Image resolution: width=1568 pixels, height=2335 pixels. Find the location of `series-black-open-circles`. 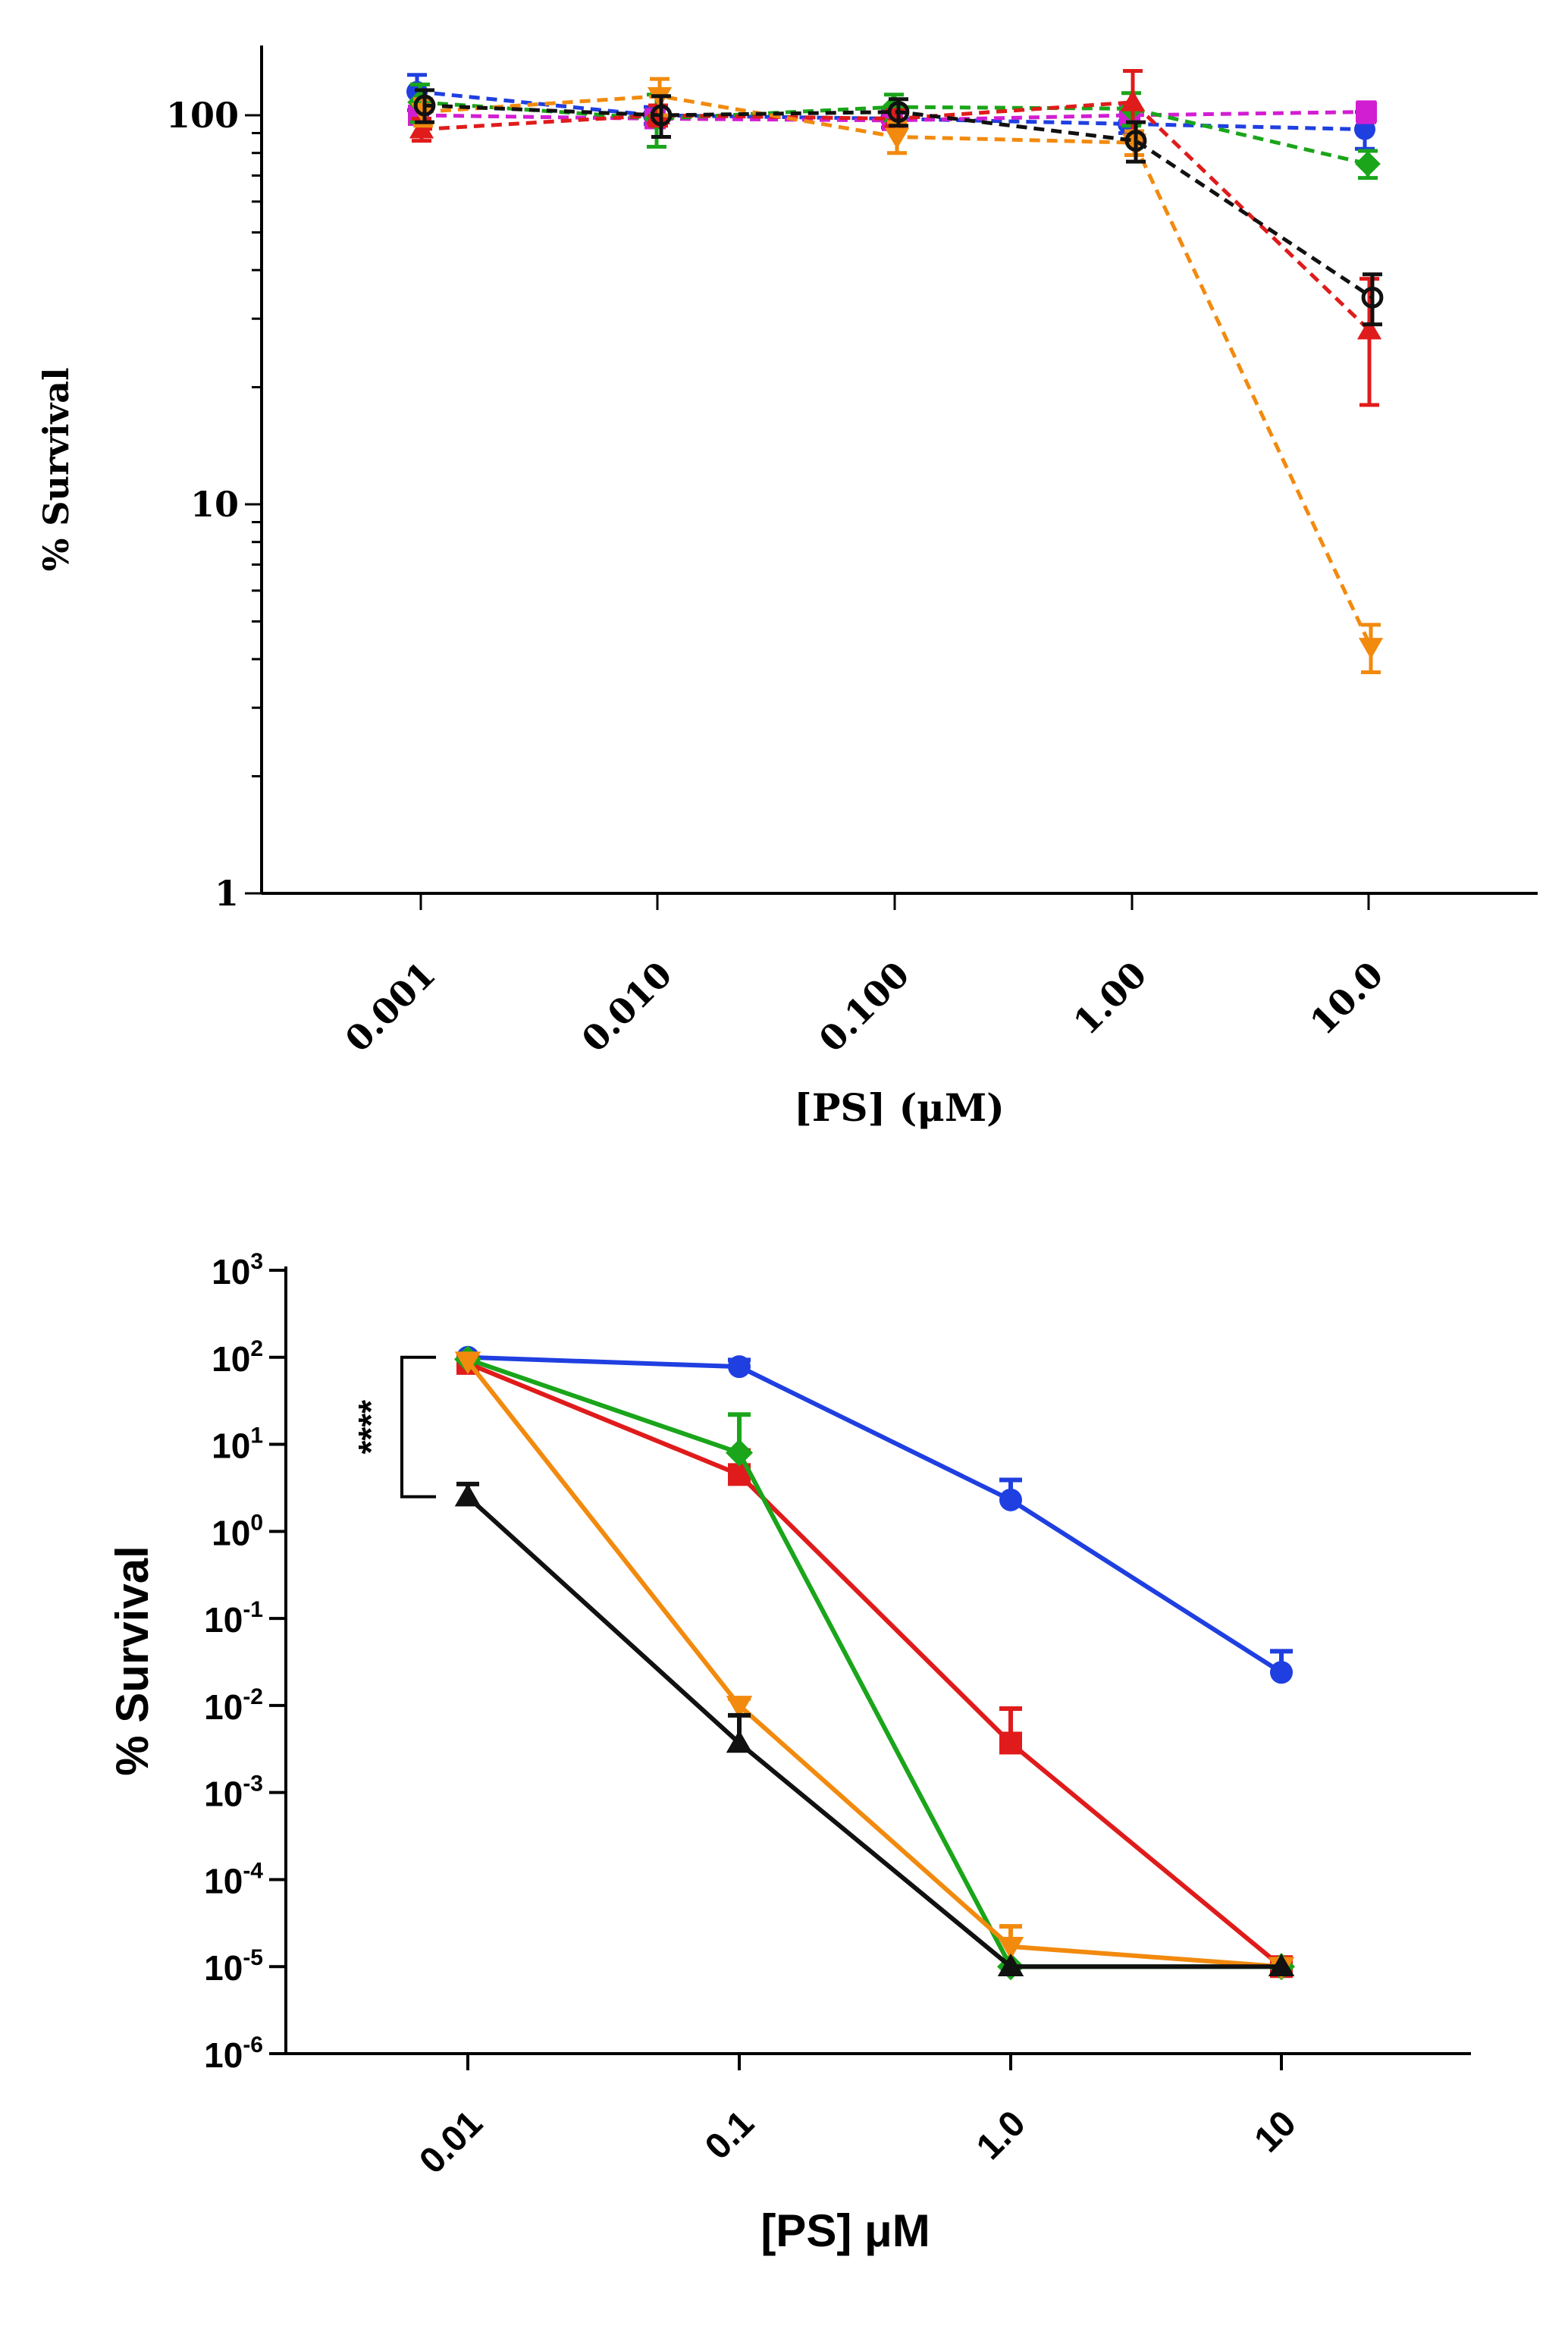

series-black-open-circles is located at coordinates (899, 207).